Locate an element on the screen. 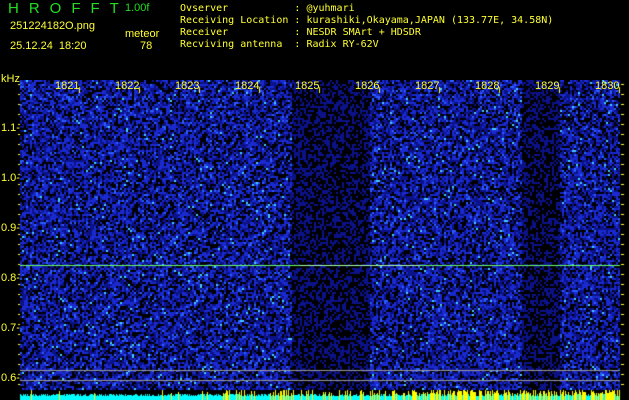 This screenshot has height=400, width=629. x-tick-label: 1827 is located at coordinates (427, 86).